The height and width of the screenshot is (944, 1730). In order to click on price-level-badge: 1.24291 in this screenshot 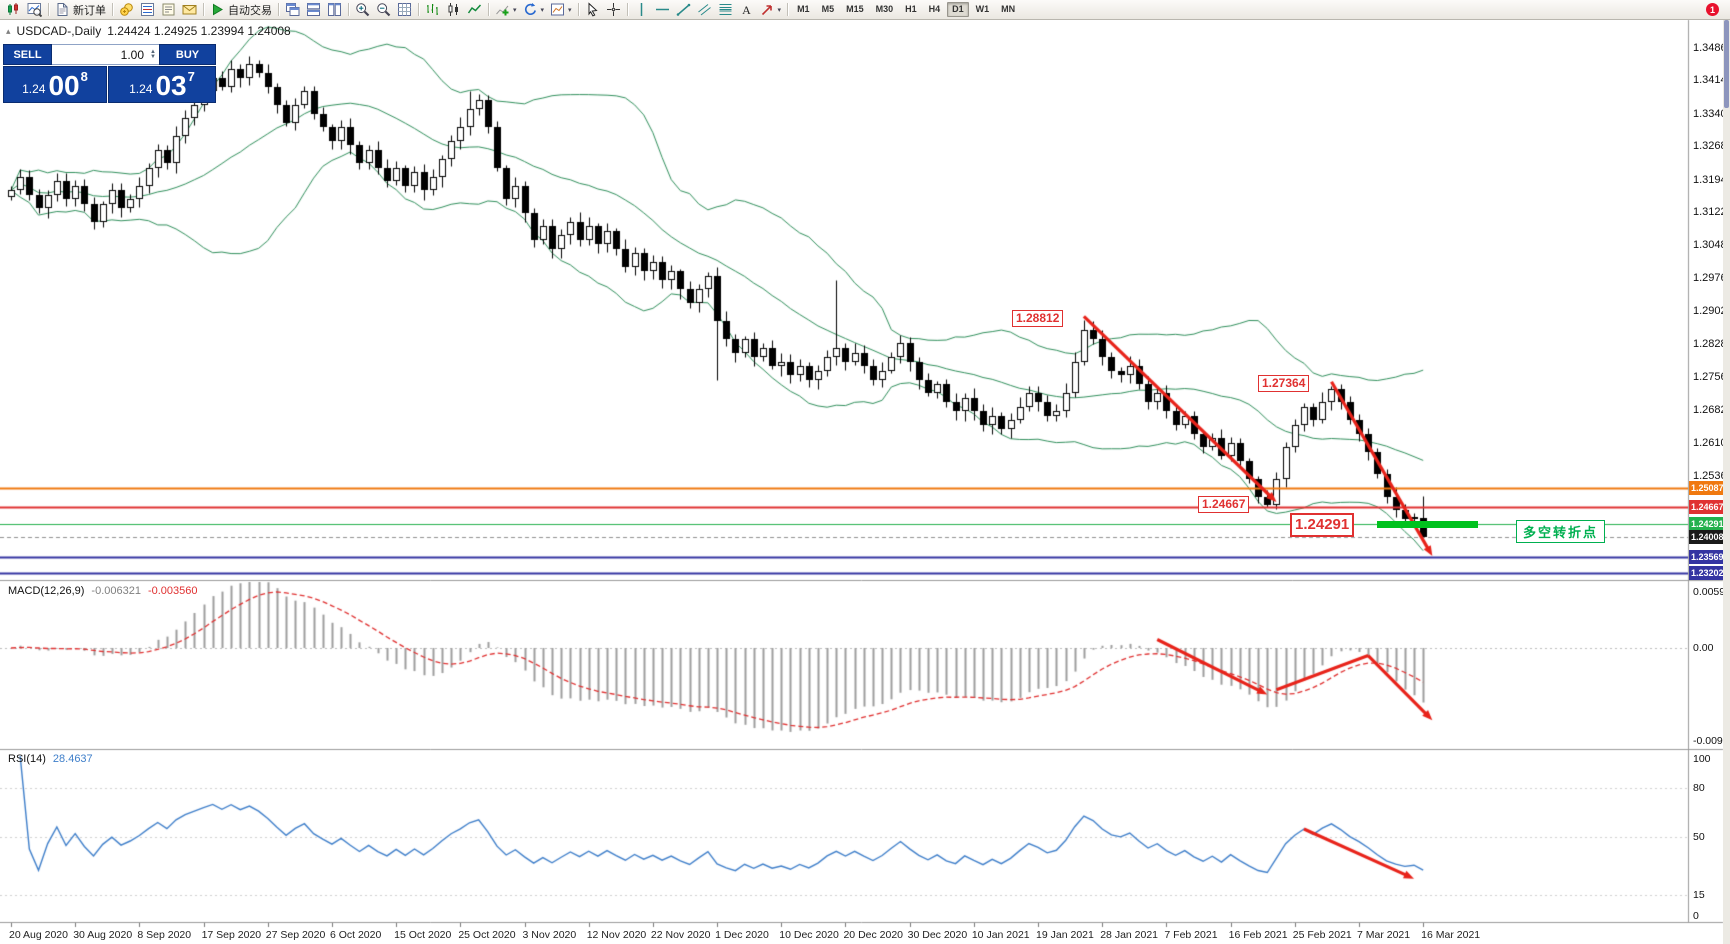, I will do `click(1709, 524)`.